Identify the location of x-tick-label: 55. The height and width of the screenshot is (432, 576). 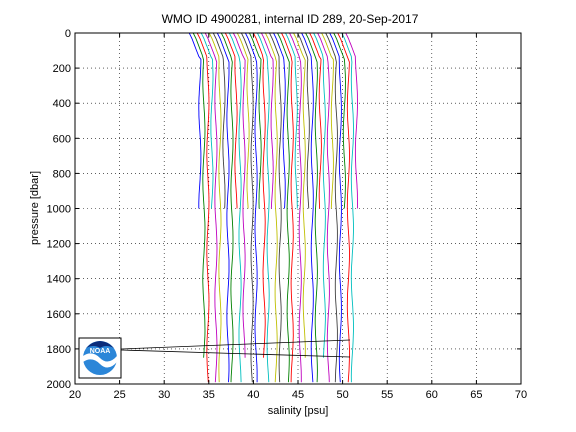
(387, 395).